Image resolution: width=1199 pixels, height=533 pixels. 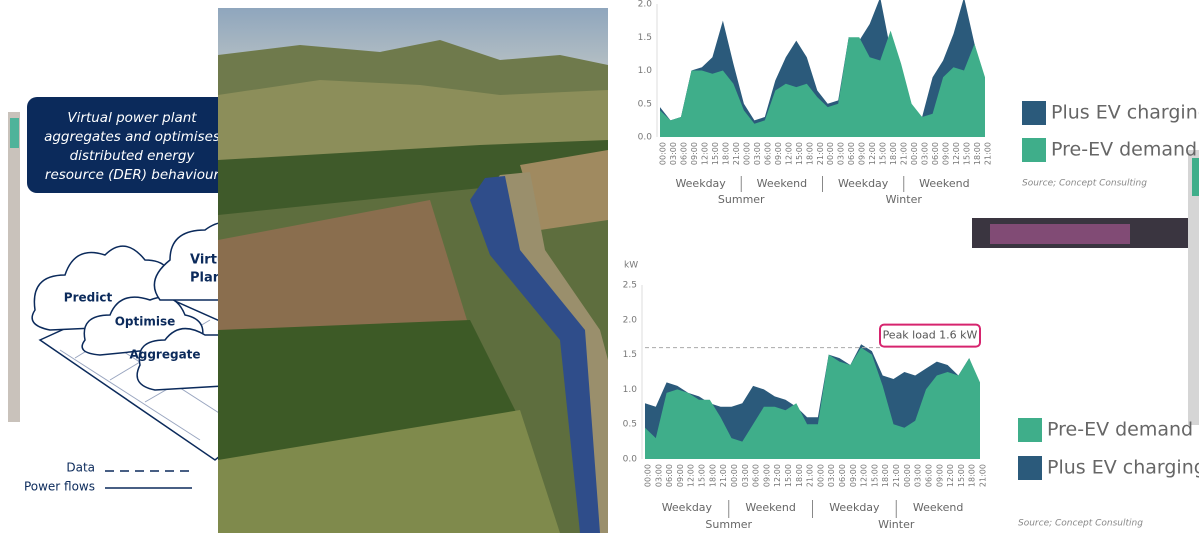 What do you see at coordinates (630, 286) in the screenshot?
I see `y-tick-label: 2.5` at bounding box center [630, 286].